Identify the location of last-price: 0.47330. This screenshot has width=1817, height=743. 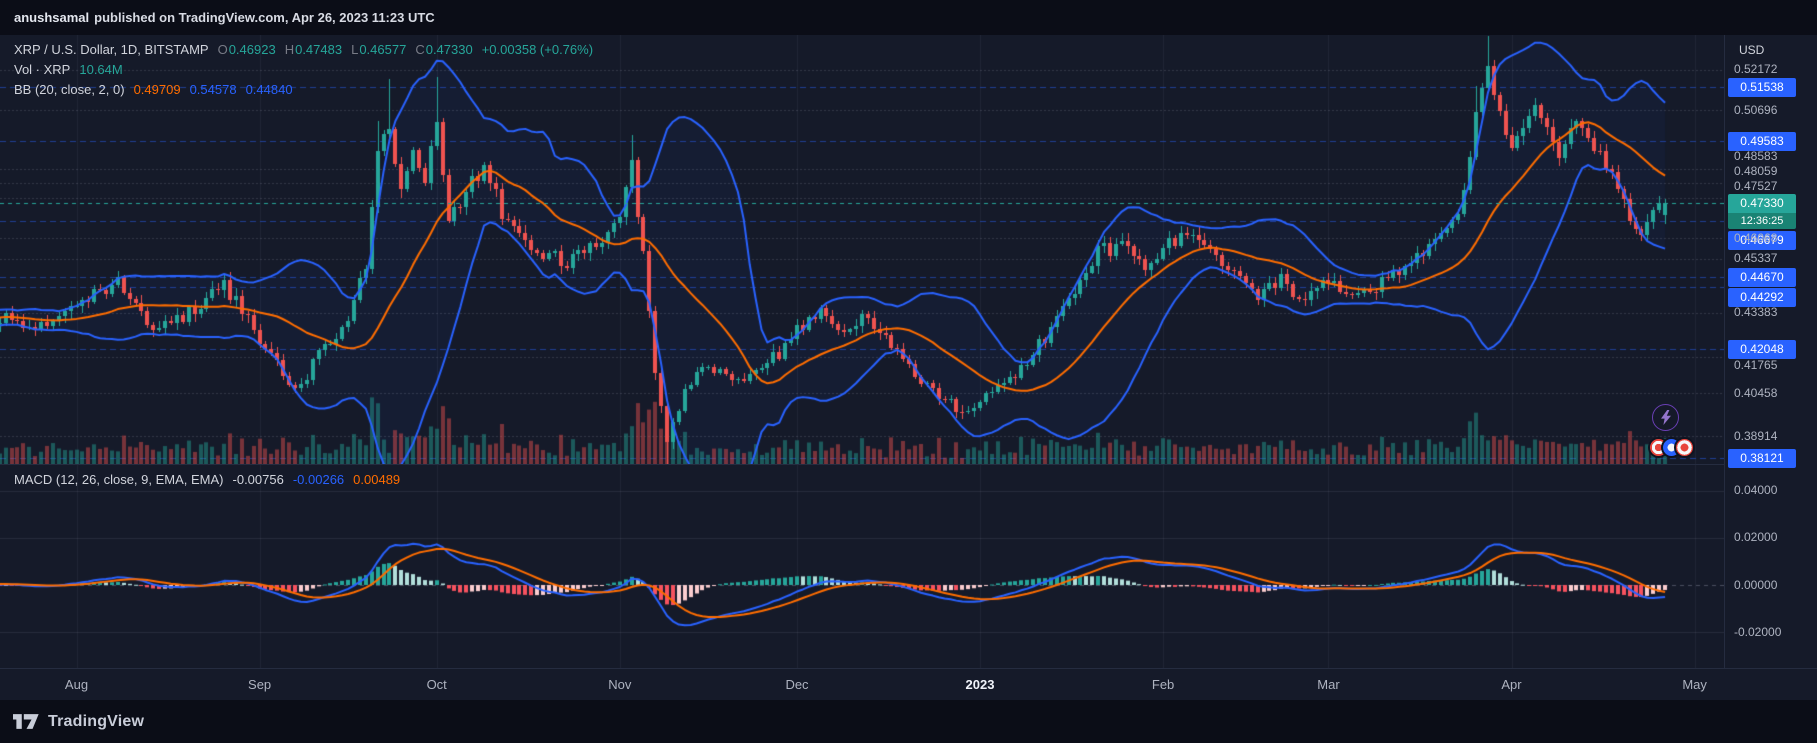
(1762, 203).